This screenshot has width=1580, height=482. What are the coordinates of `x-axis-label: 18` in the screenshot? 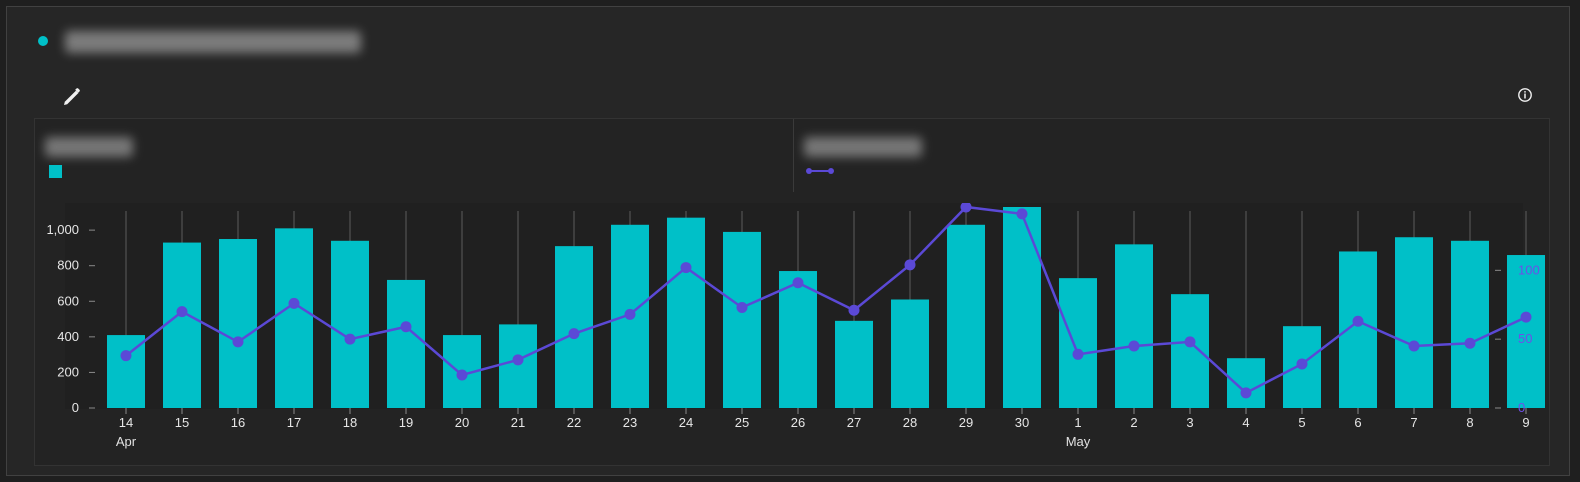 It's located at (350, 422).